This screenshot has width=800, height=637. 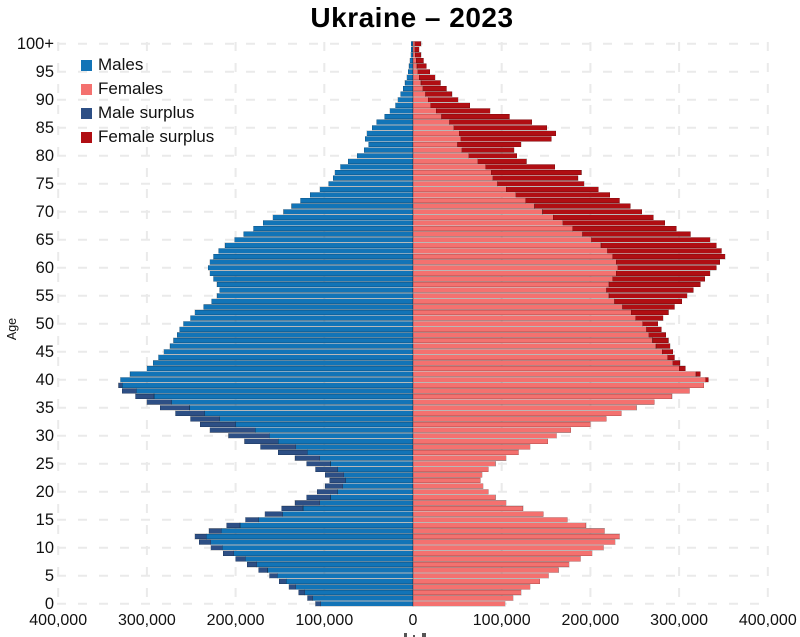 What do you see at coordinates (44, 183) in the screenshot?
I see `y-tick-label-75: 75` at bounding box center [44, 183].